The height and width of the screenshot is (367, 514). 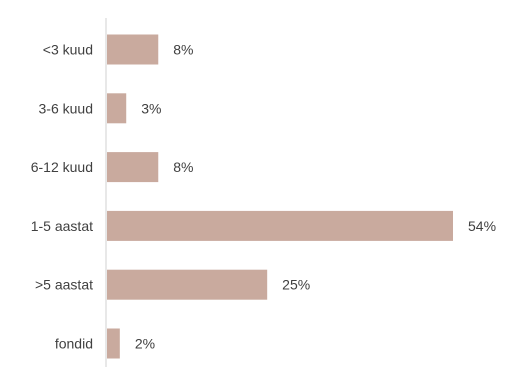 I want to click on category-label: 1-5 aastat, so click(x=62, y=226).